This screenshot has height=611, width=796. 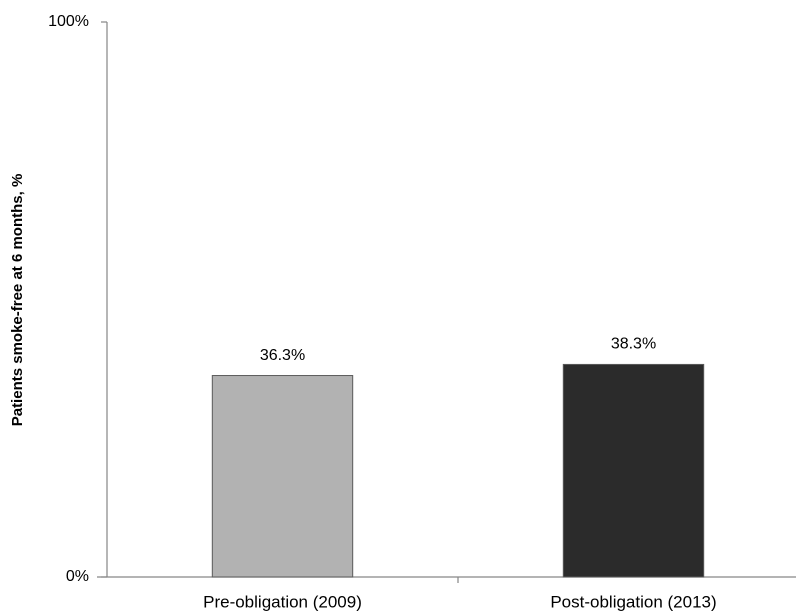 What do you see at coordinates (633, 601) in the screenshot?
I see `x-tick-label: Post-obligation (2013)` at bounding box center [633, 601].